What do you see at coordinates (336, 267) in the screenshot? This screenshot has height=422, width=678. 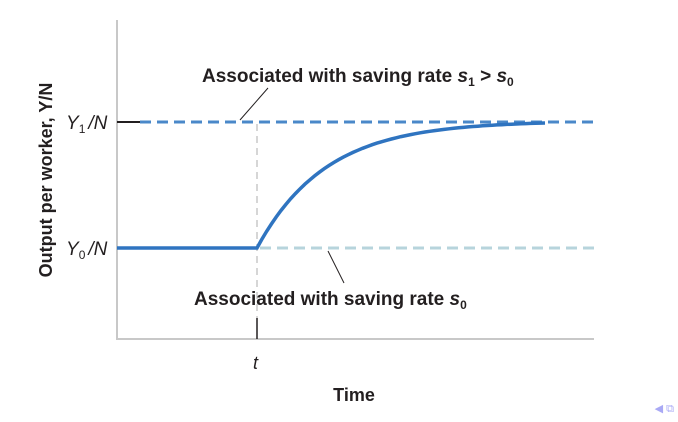 I see `bottom-annotation-pointer` at bounding box center [336, 267].